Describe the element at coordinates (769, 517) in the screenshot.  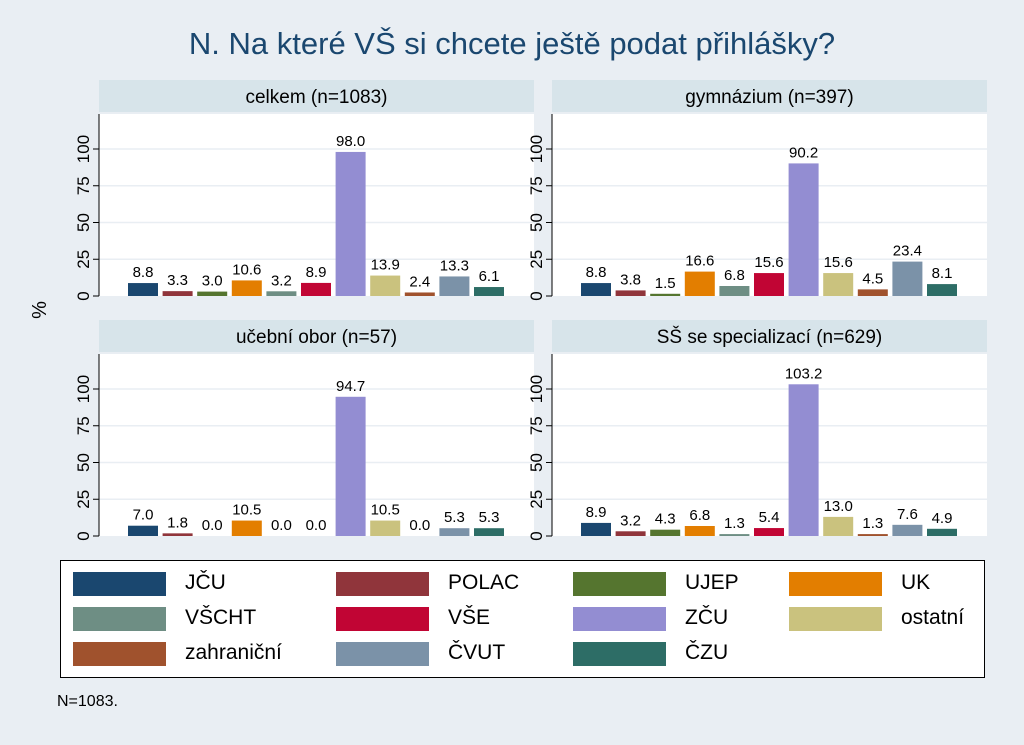
I see `data-label: 5.4` at that location.